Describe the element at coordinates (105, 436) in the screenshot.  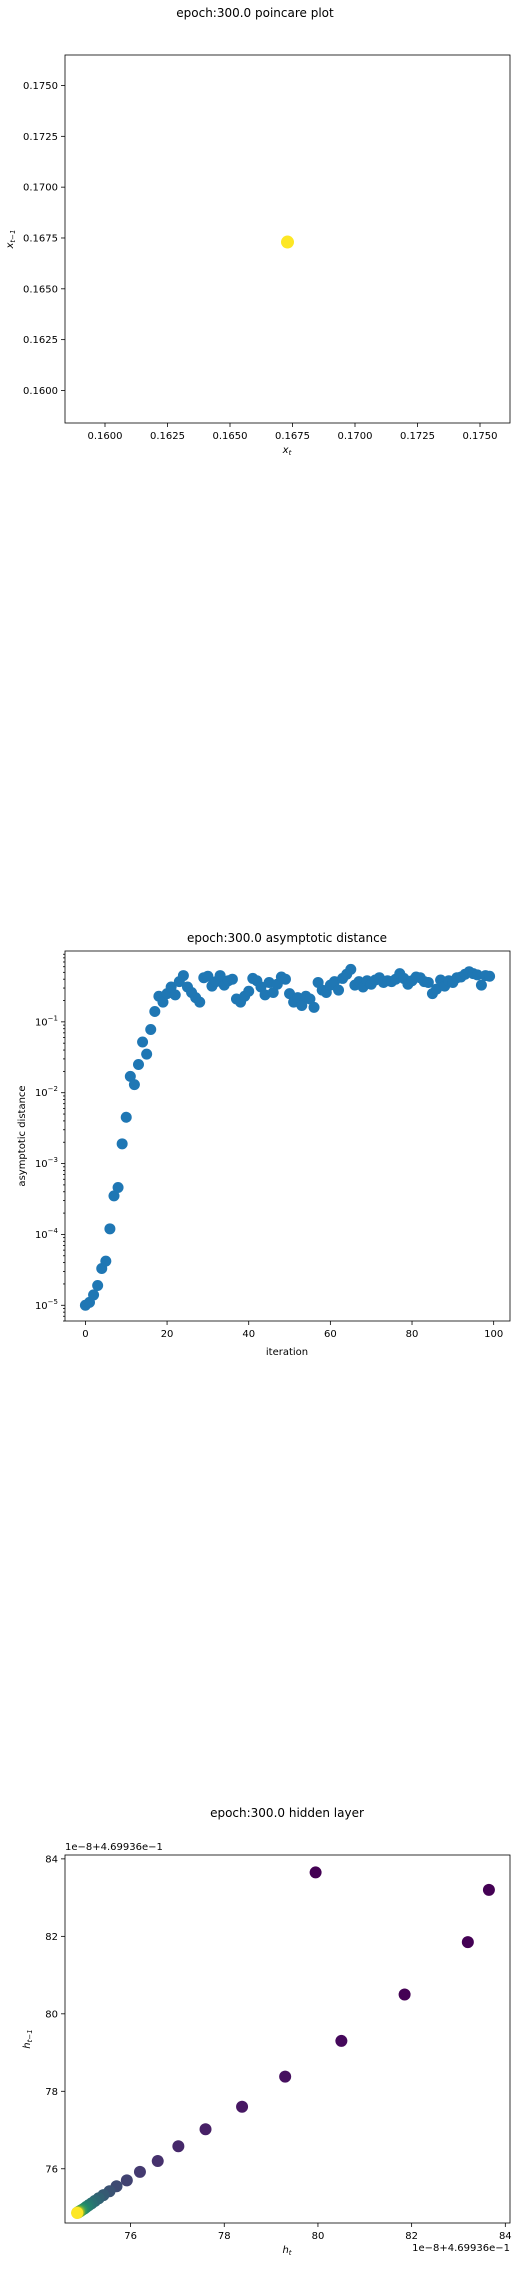
I see `x-tick-label: 0.1600` at that location.